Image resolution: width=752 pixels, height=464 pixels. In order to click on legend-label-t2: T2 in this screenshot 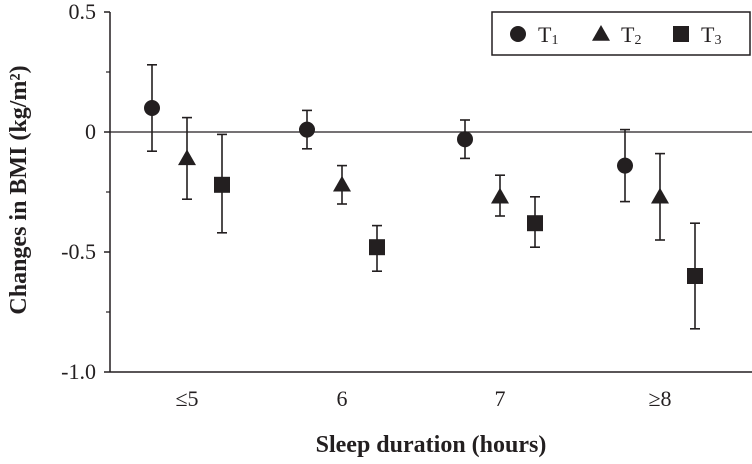, I will do `click(631, 35)`.